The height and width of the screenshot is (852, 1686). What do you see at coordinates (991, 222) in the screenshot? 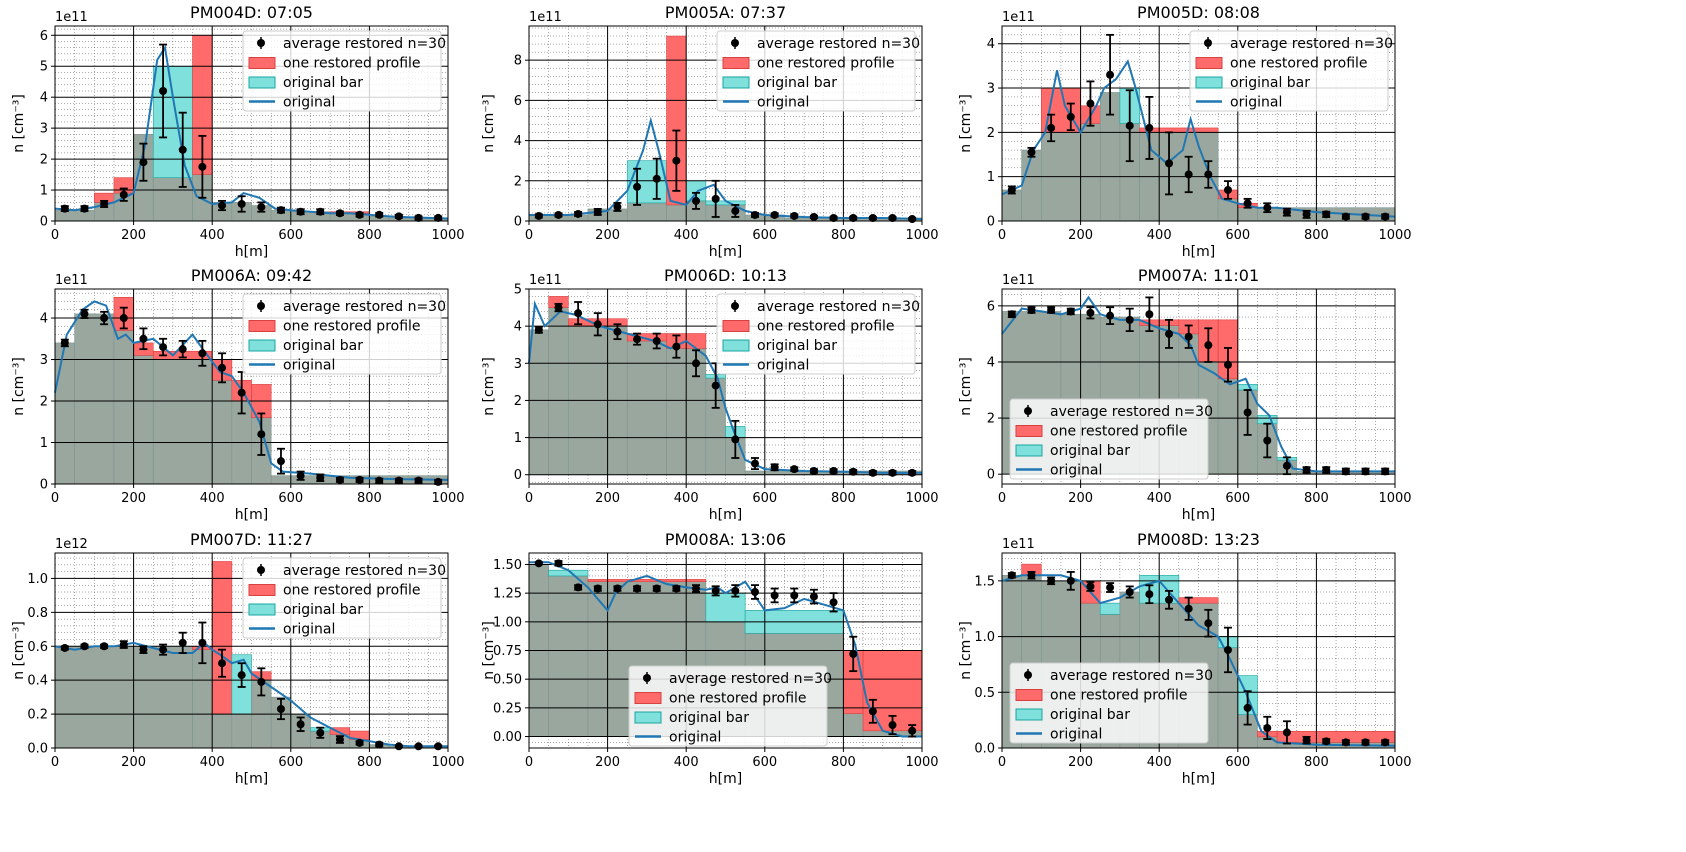
I see `y-tick-label: 0` at bounding box center [991, 222].